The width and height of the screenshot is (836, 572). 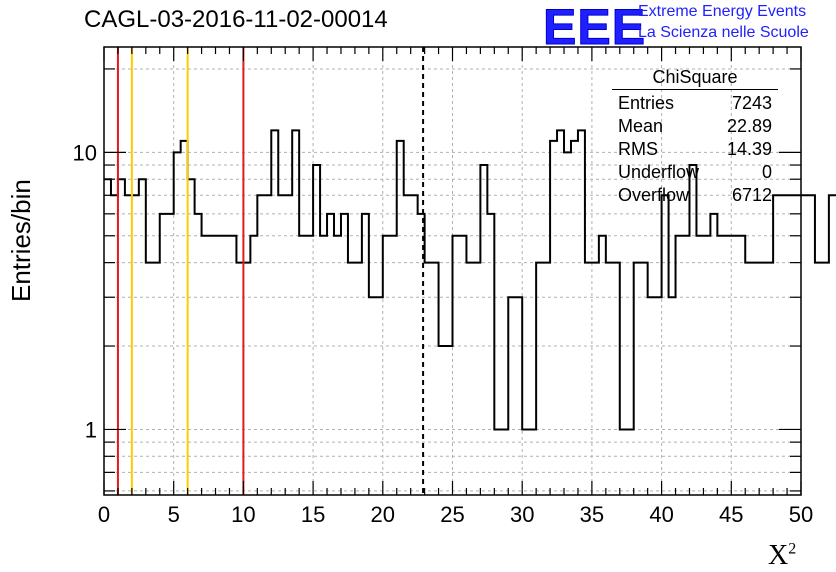 What do you see at coordinates (722, 11) in the screenshot?
I see `logo-caption-line1: Extreme Energy Events` at bounding box center [722, 11].